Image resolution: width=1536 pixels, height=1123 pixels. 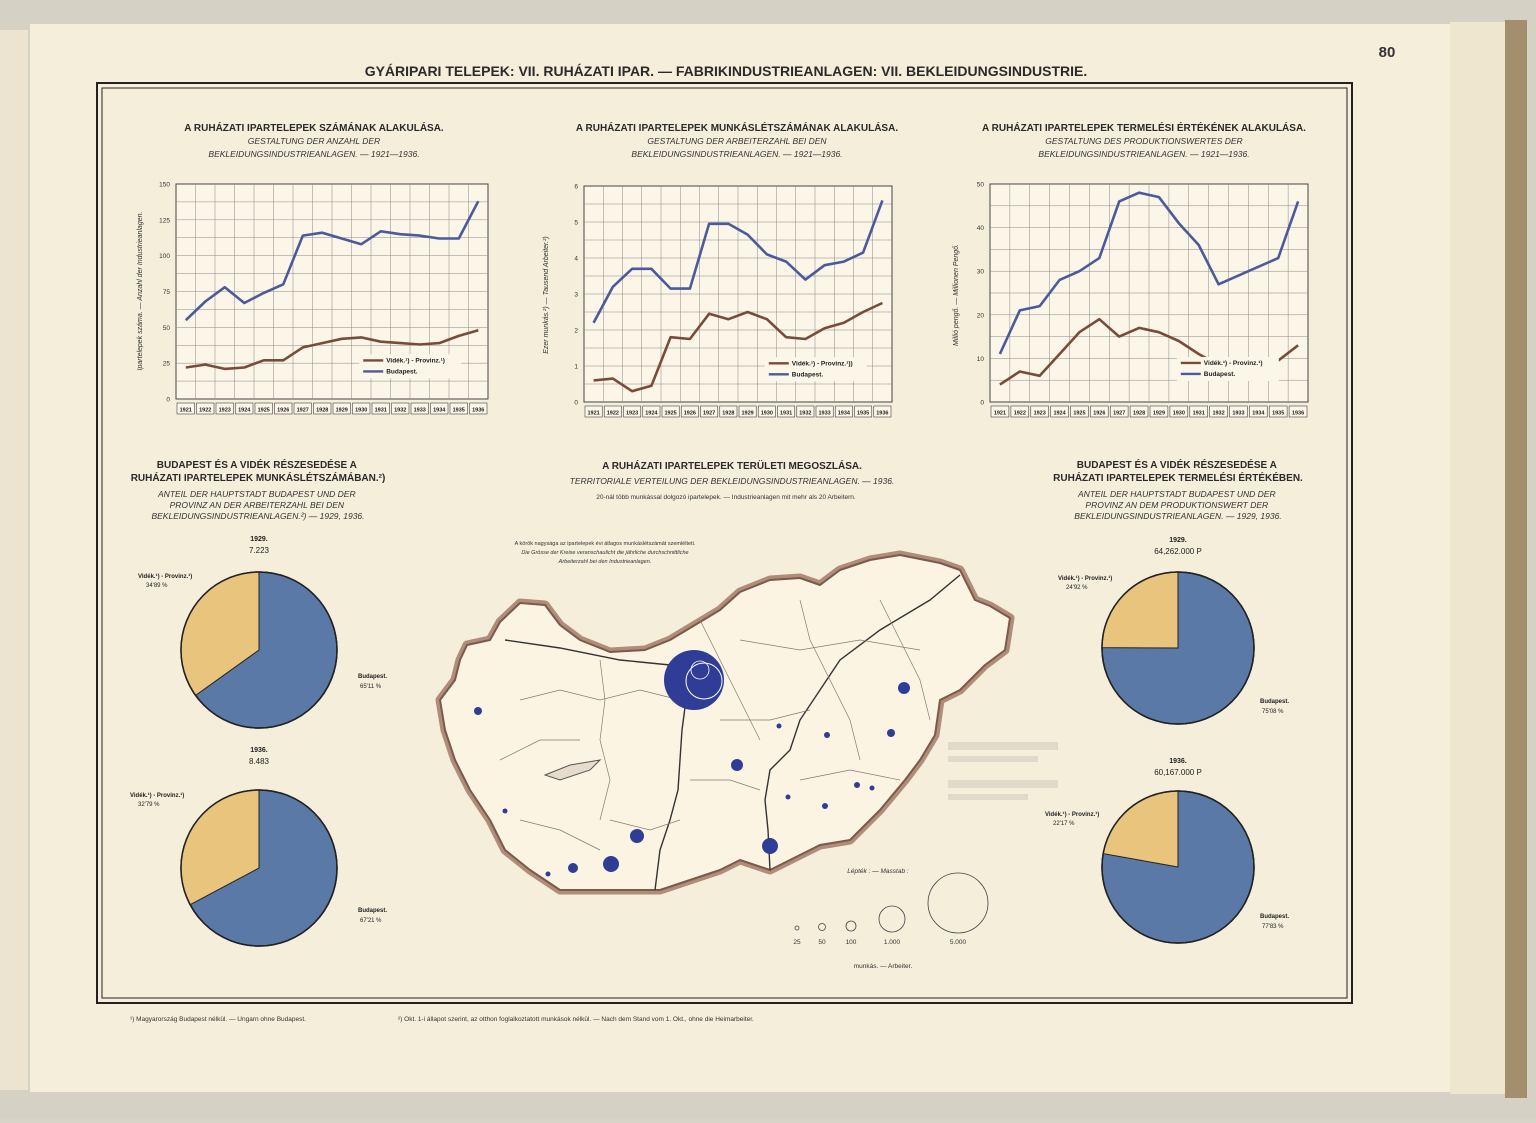 I want to click on x-tick-label: 1923, so click(x=225, y=411).